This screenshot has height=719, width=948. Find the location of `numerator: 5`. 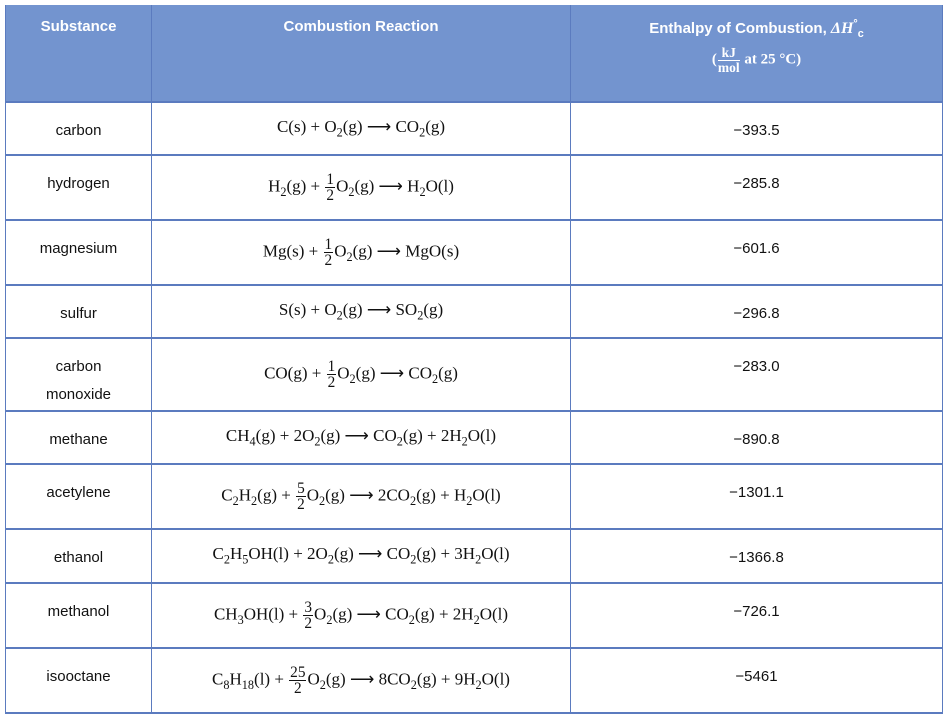

numerator: 5 is located at coordinates (301, 488).